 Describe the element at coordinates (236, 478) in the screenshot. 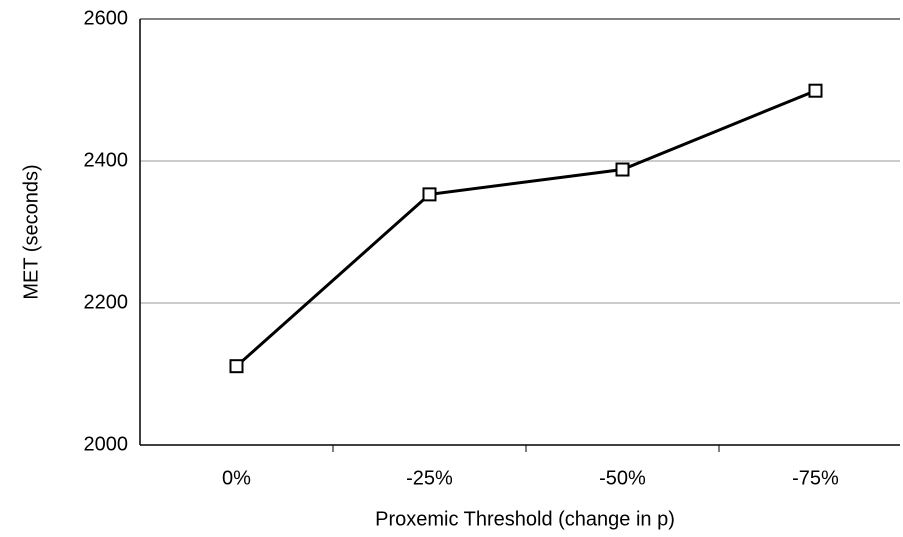

I see `x-tick-label: 0%` at that location.